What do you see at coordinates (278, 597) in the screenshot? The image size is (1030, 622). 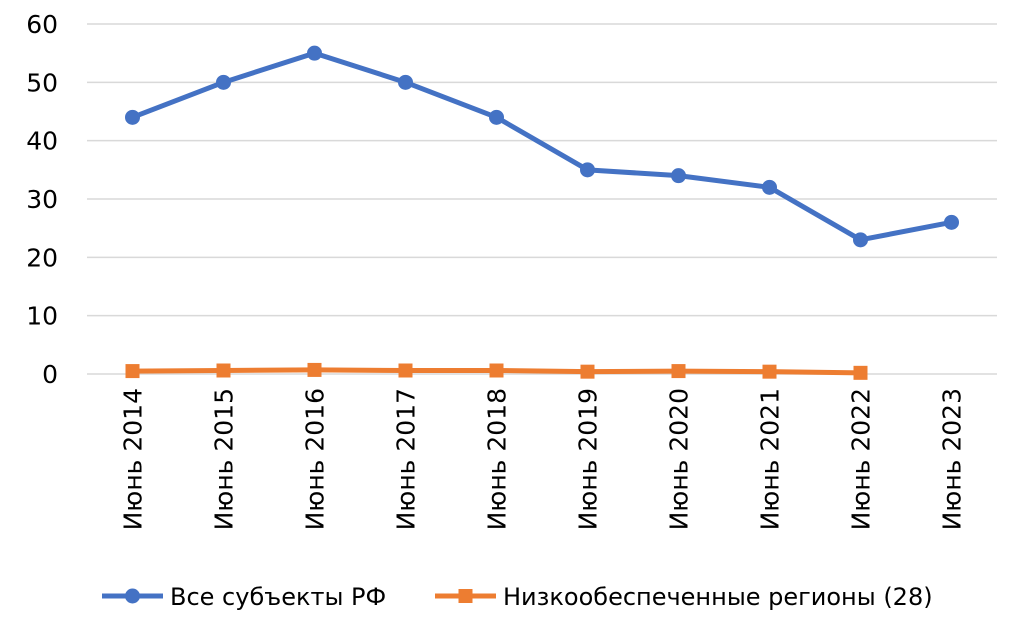 I see `legend-label: Все субъекты РФ` at bounding box center [278, 597].